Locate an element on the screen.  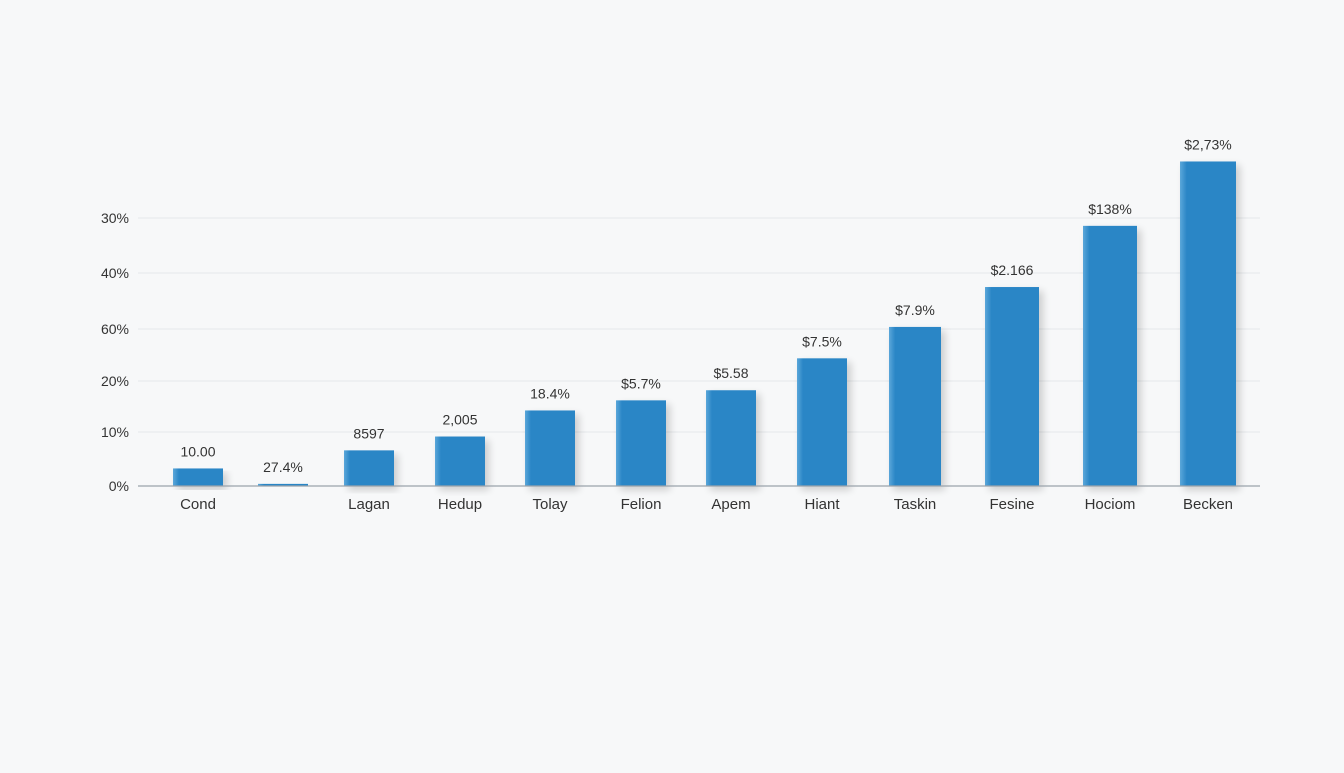
x-tick-label: Hiant is located at coordinates (822, 504).